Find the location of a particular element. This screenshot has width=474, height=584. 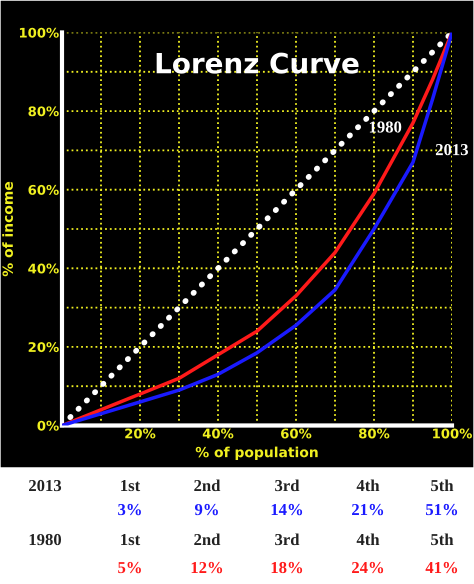

text: 5% is located at coordinates (129, 568).